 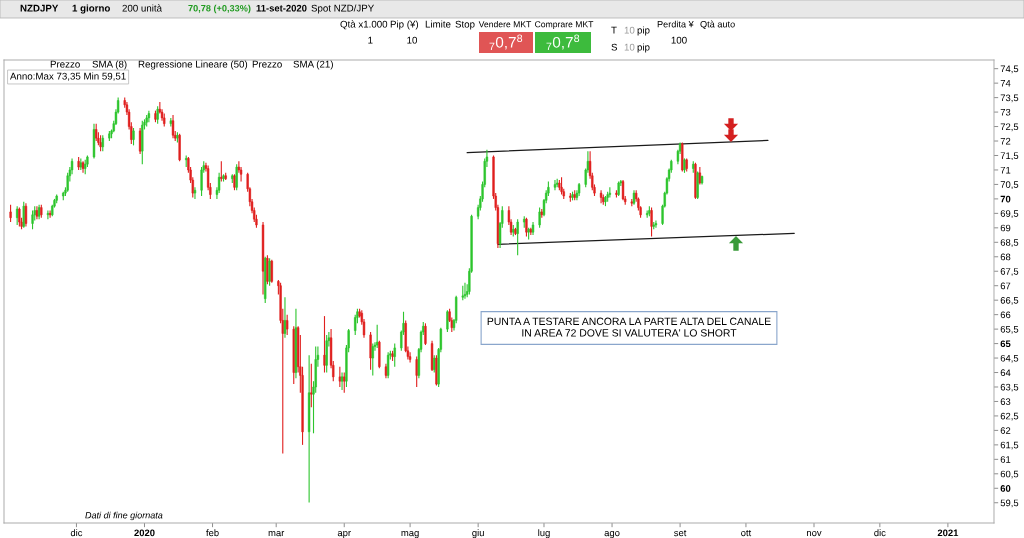 I want to click on annotation: SMA (21), so click(x=313, y=65).